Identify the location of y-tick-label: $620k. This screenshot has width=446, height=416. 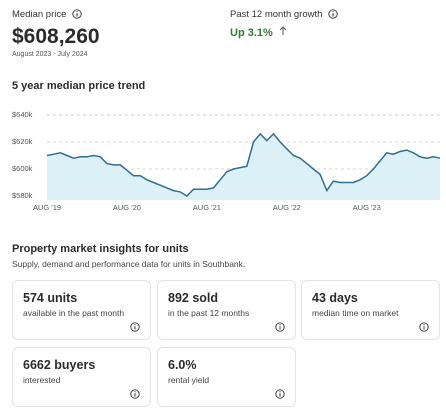
(22, 141).